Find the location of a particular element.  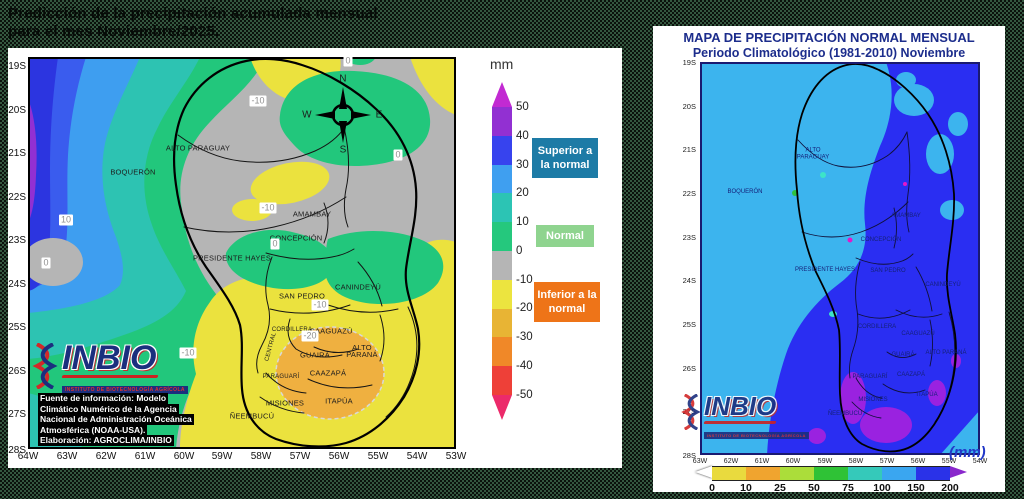

dept-label: CAAZAPÁ is located at coordinates (328, 373).